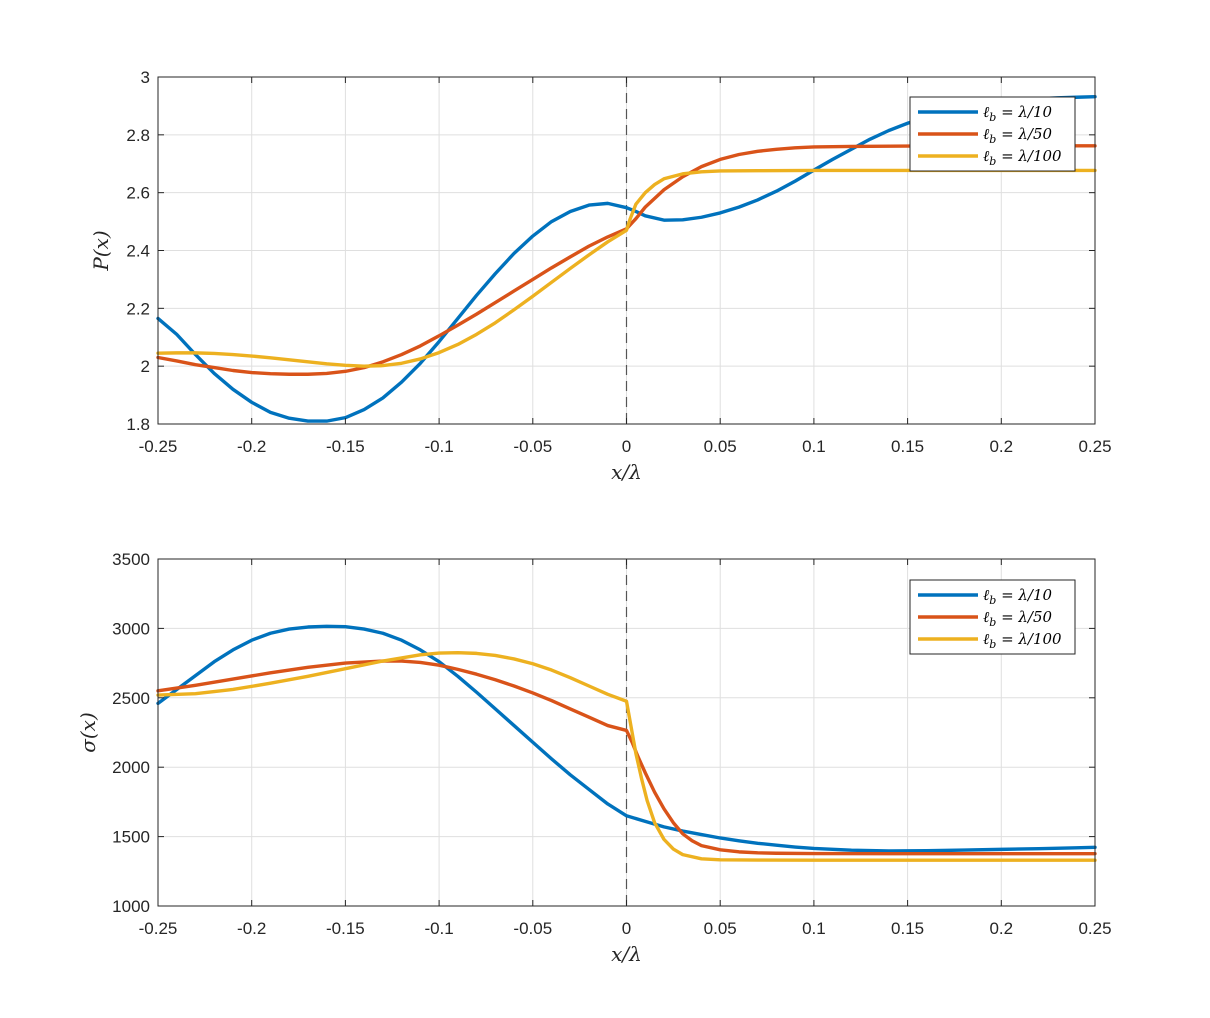  Describe the element at coordinates (138, 135) in the screenshot. I see `y-tick-label: 2.8` at that location.